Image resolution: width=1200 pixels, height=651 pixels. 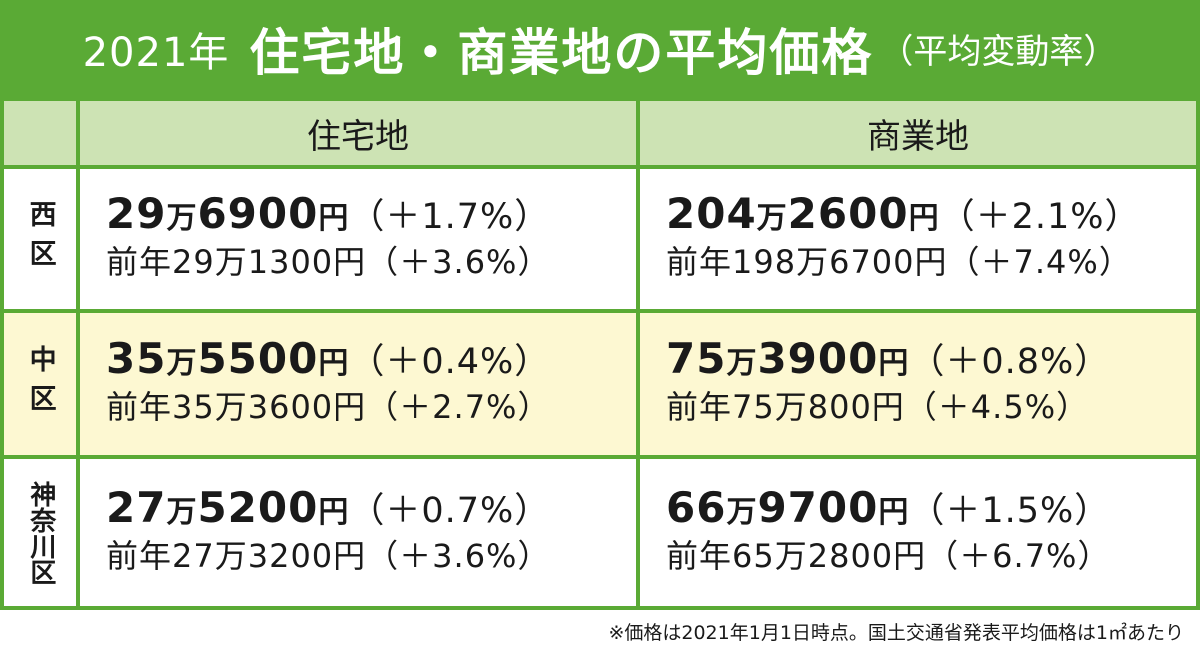 I want to click on current-price: 29万6900円（＋1.7%）, so click(x=328, y=214).